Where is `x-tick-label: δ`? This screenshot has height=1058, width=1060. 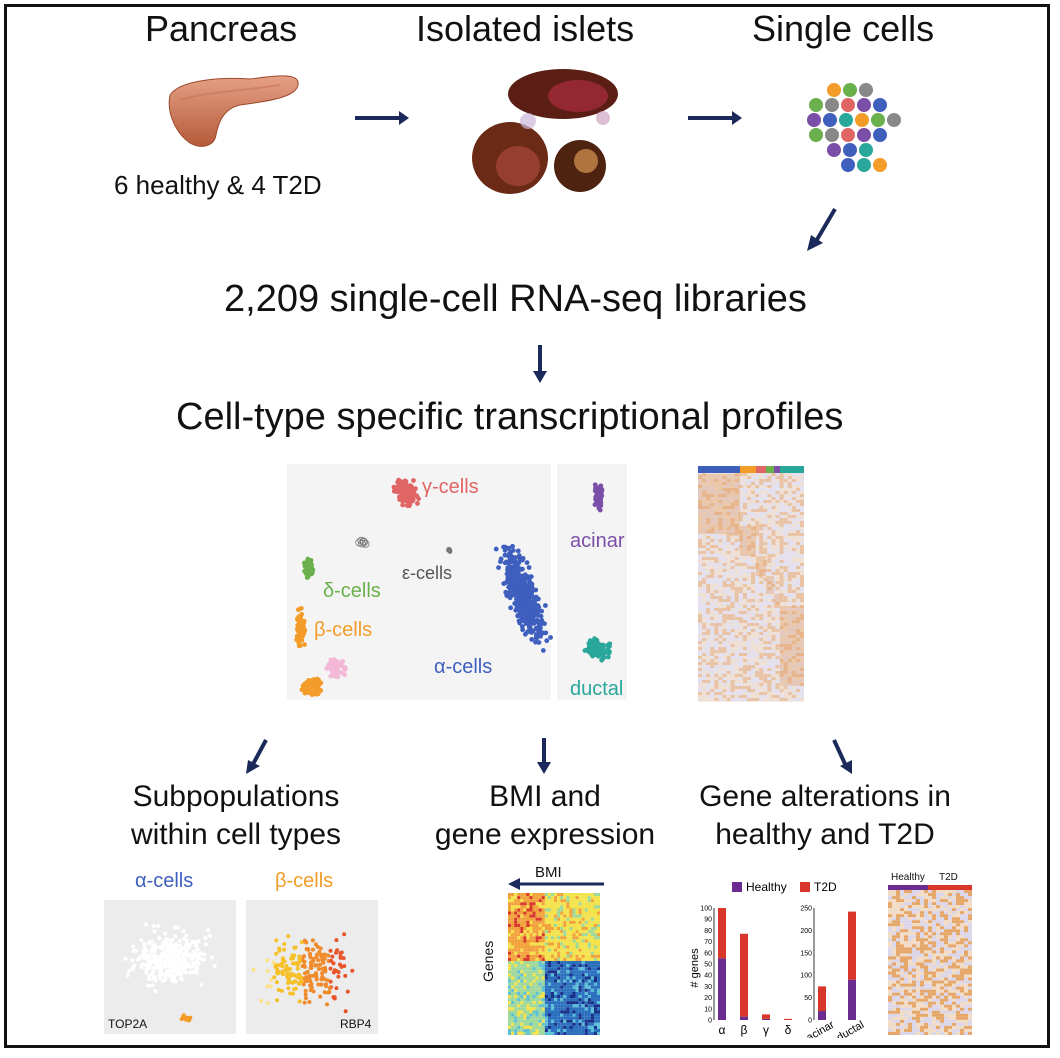 x-tick-label: δ is located at coordinates (788, 1030).